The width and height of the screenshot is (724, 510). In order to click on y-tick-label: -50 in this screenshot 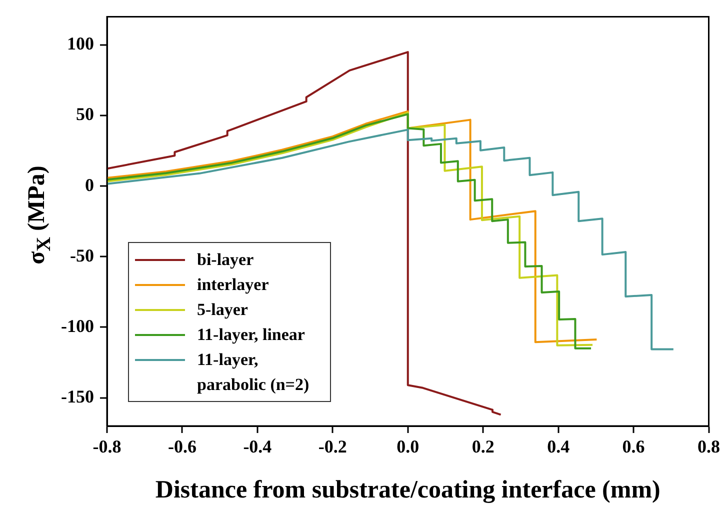, I will do `click(82, 255)`.